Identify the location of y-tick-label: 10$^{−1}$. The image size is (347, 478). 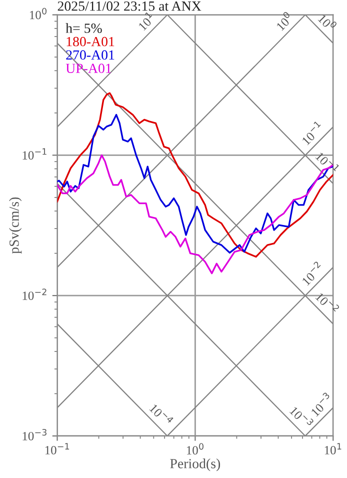
(34, 154).